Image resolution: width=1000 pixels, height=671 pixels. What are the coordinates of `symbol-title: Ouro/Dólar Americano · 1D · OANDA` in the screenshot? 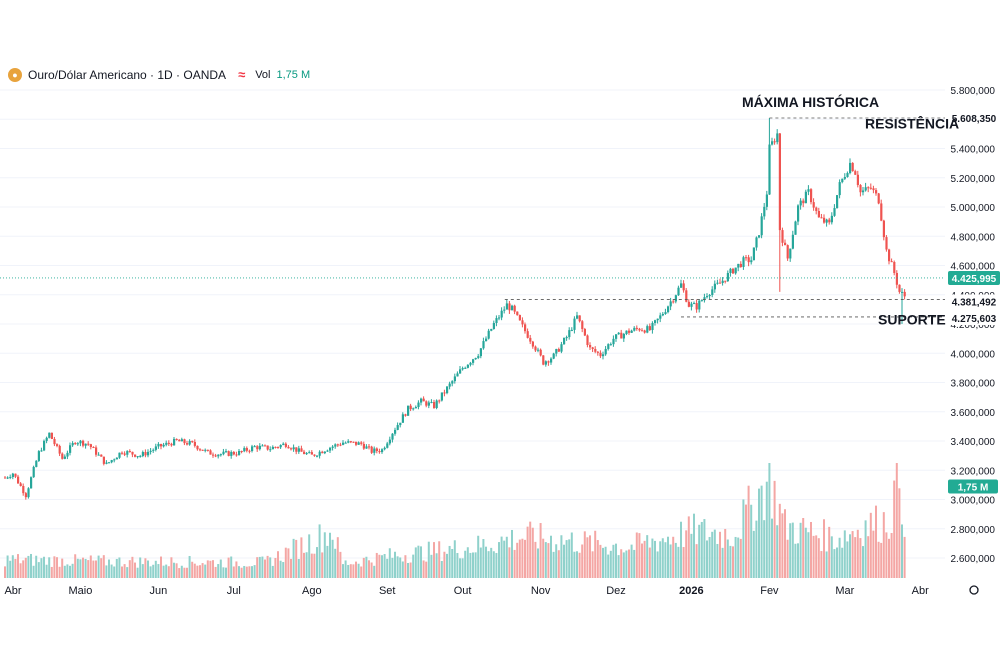 It's located at (127, 74).